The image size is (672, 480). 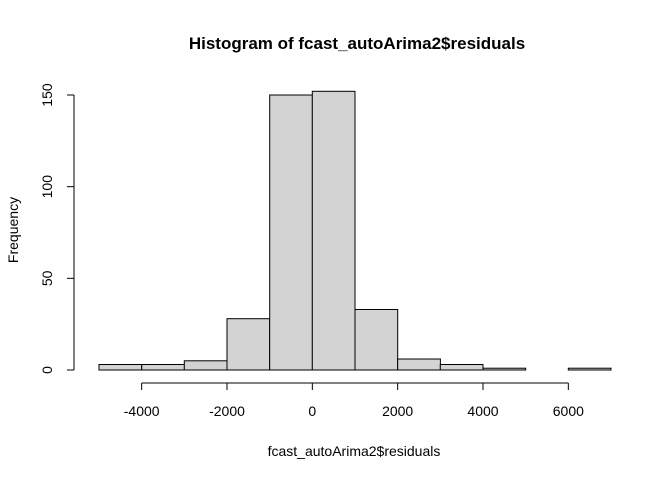 What do you see at coordinates (47, 370) in the screenshot?
I see `y-tick-label: 0` at bounding box center [47, 370].